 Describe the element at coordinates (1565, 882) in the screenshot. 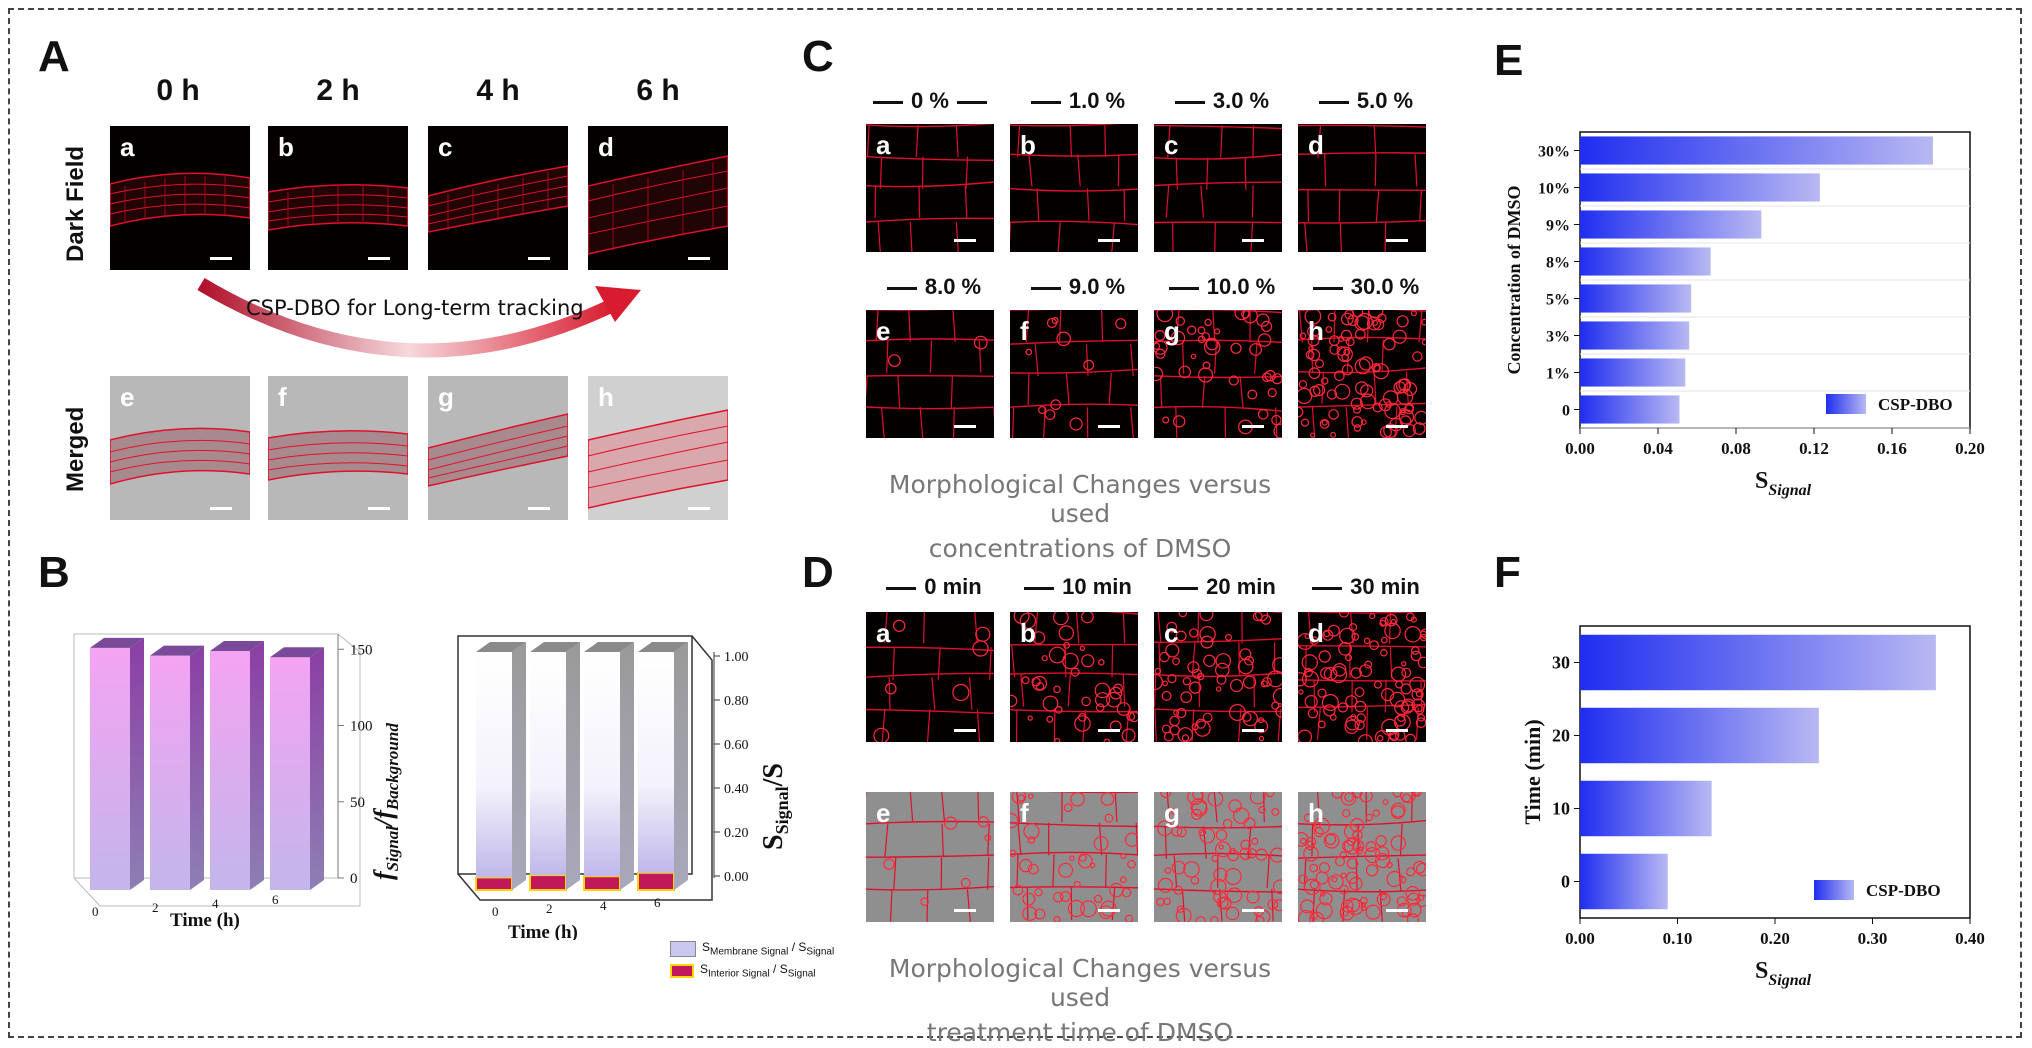

I see `y-tick-label: 0` at that location.